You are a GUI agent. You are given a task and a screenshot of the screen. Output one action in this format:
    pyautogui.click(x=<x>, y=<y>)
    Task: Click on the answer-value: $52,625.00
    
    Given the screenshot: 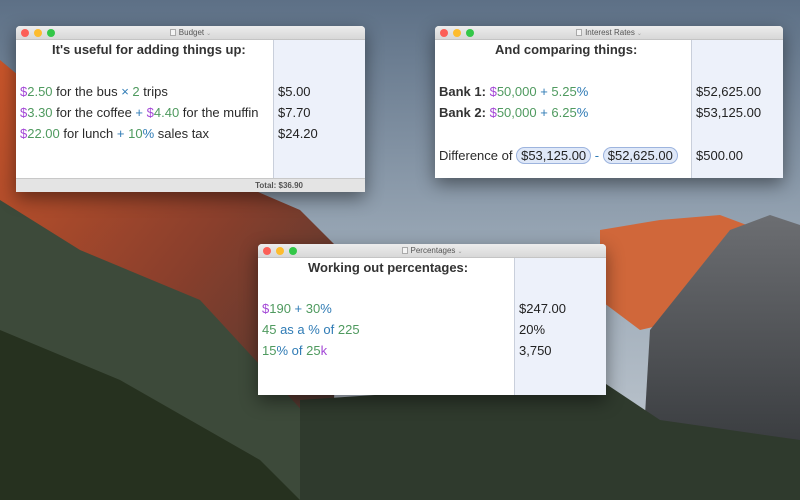 What is the action you would take?
    pyautogui.click(x=729, y=91)
    